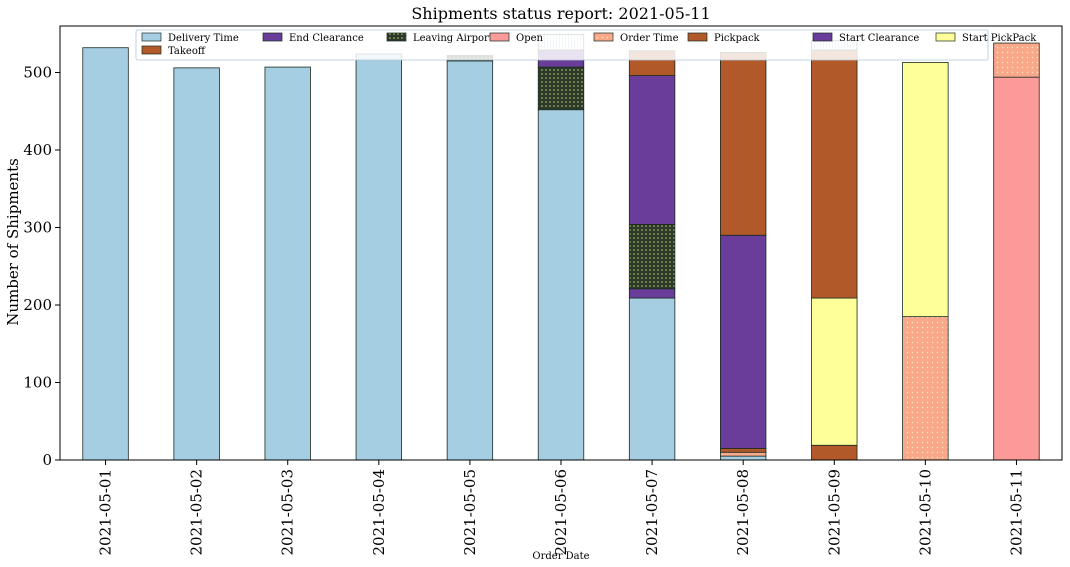 The width and height of the screenshot is (1070, 567). Describe the element at coordinates (879, 38) in the screenshot. I see `legend-label-6: Start Clearance` at that location.